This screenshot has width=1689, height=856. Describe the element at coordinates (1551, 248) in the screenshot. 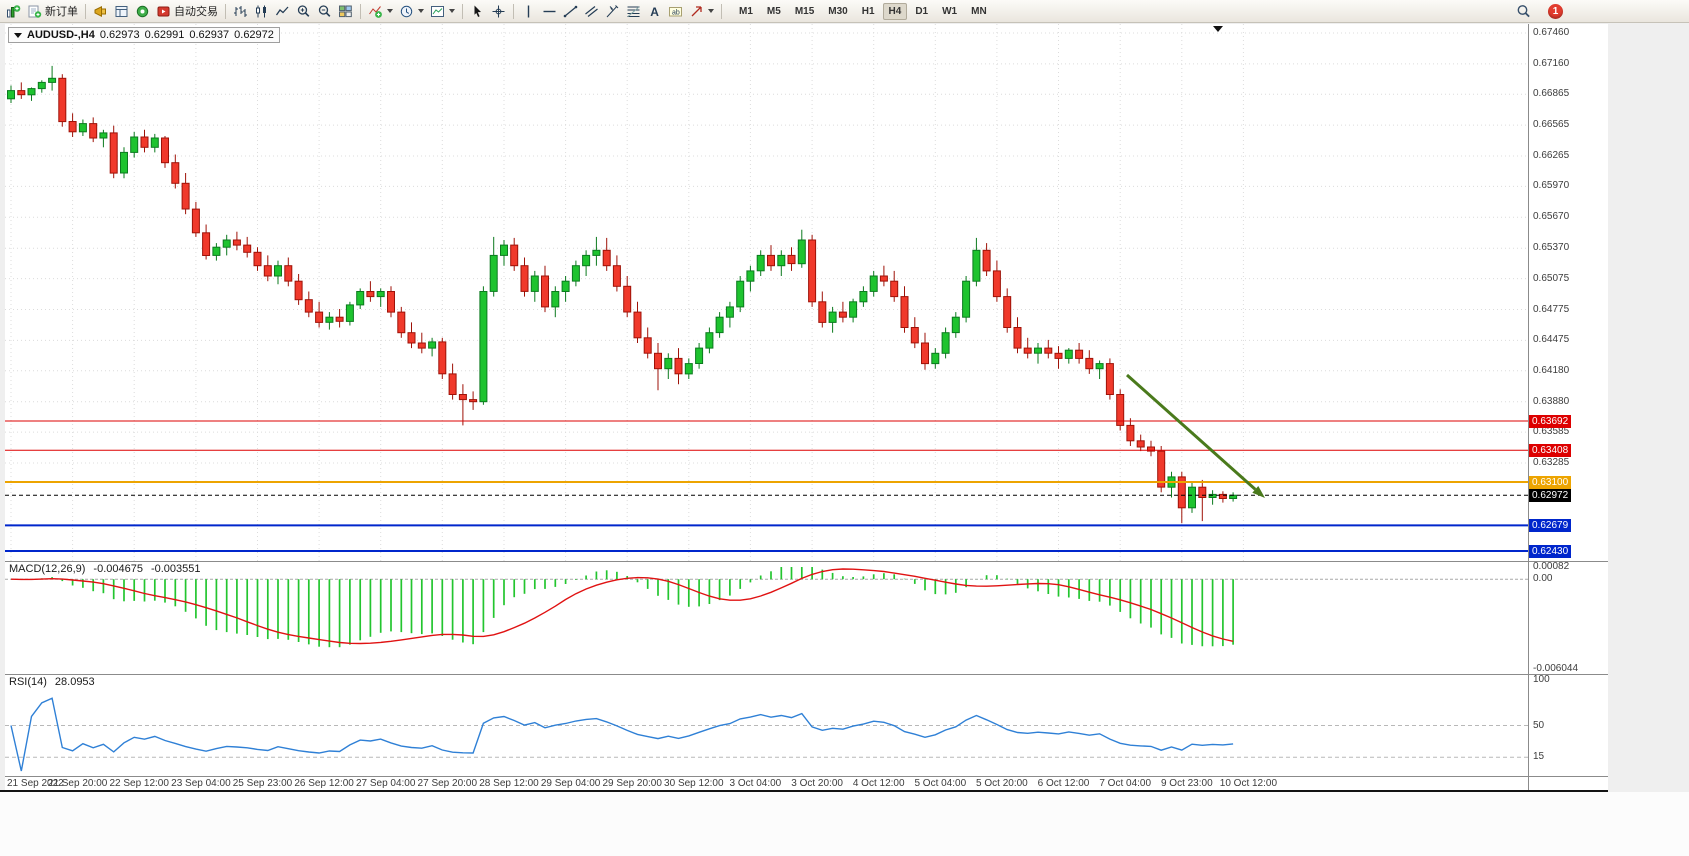

I see `price-axis-label: 0.65370` at that location.